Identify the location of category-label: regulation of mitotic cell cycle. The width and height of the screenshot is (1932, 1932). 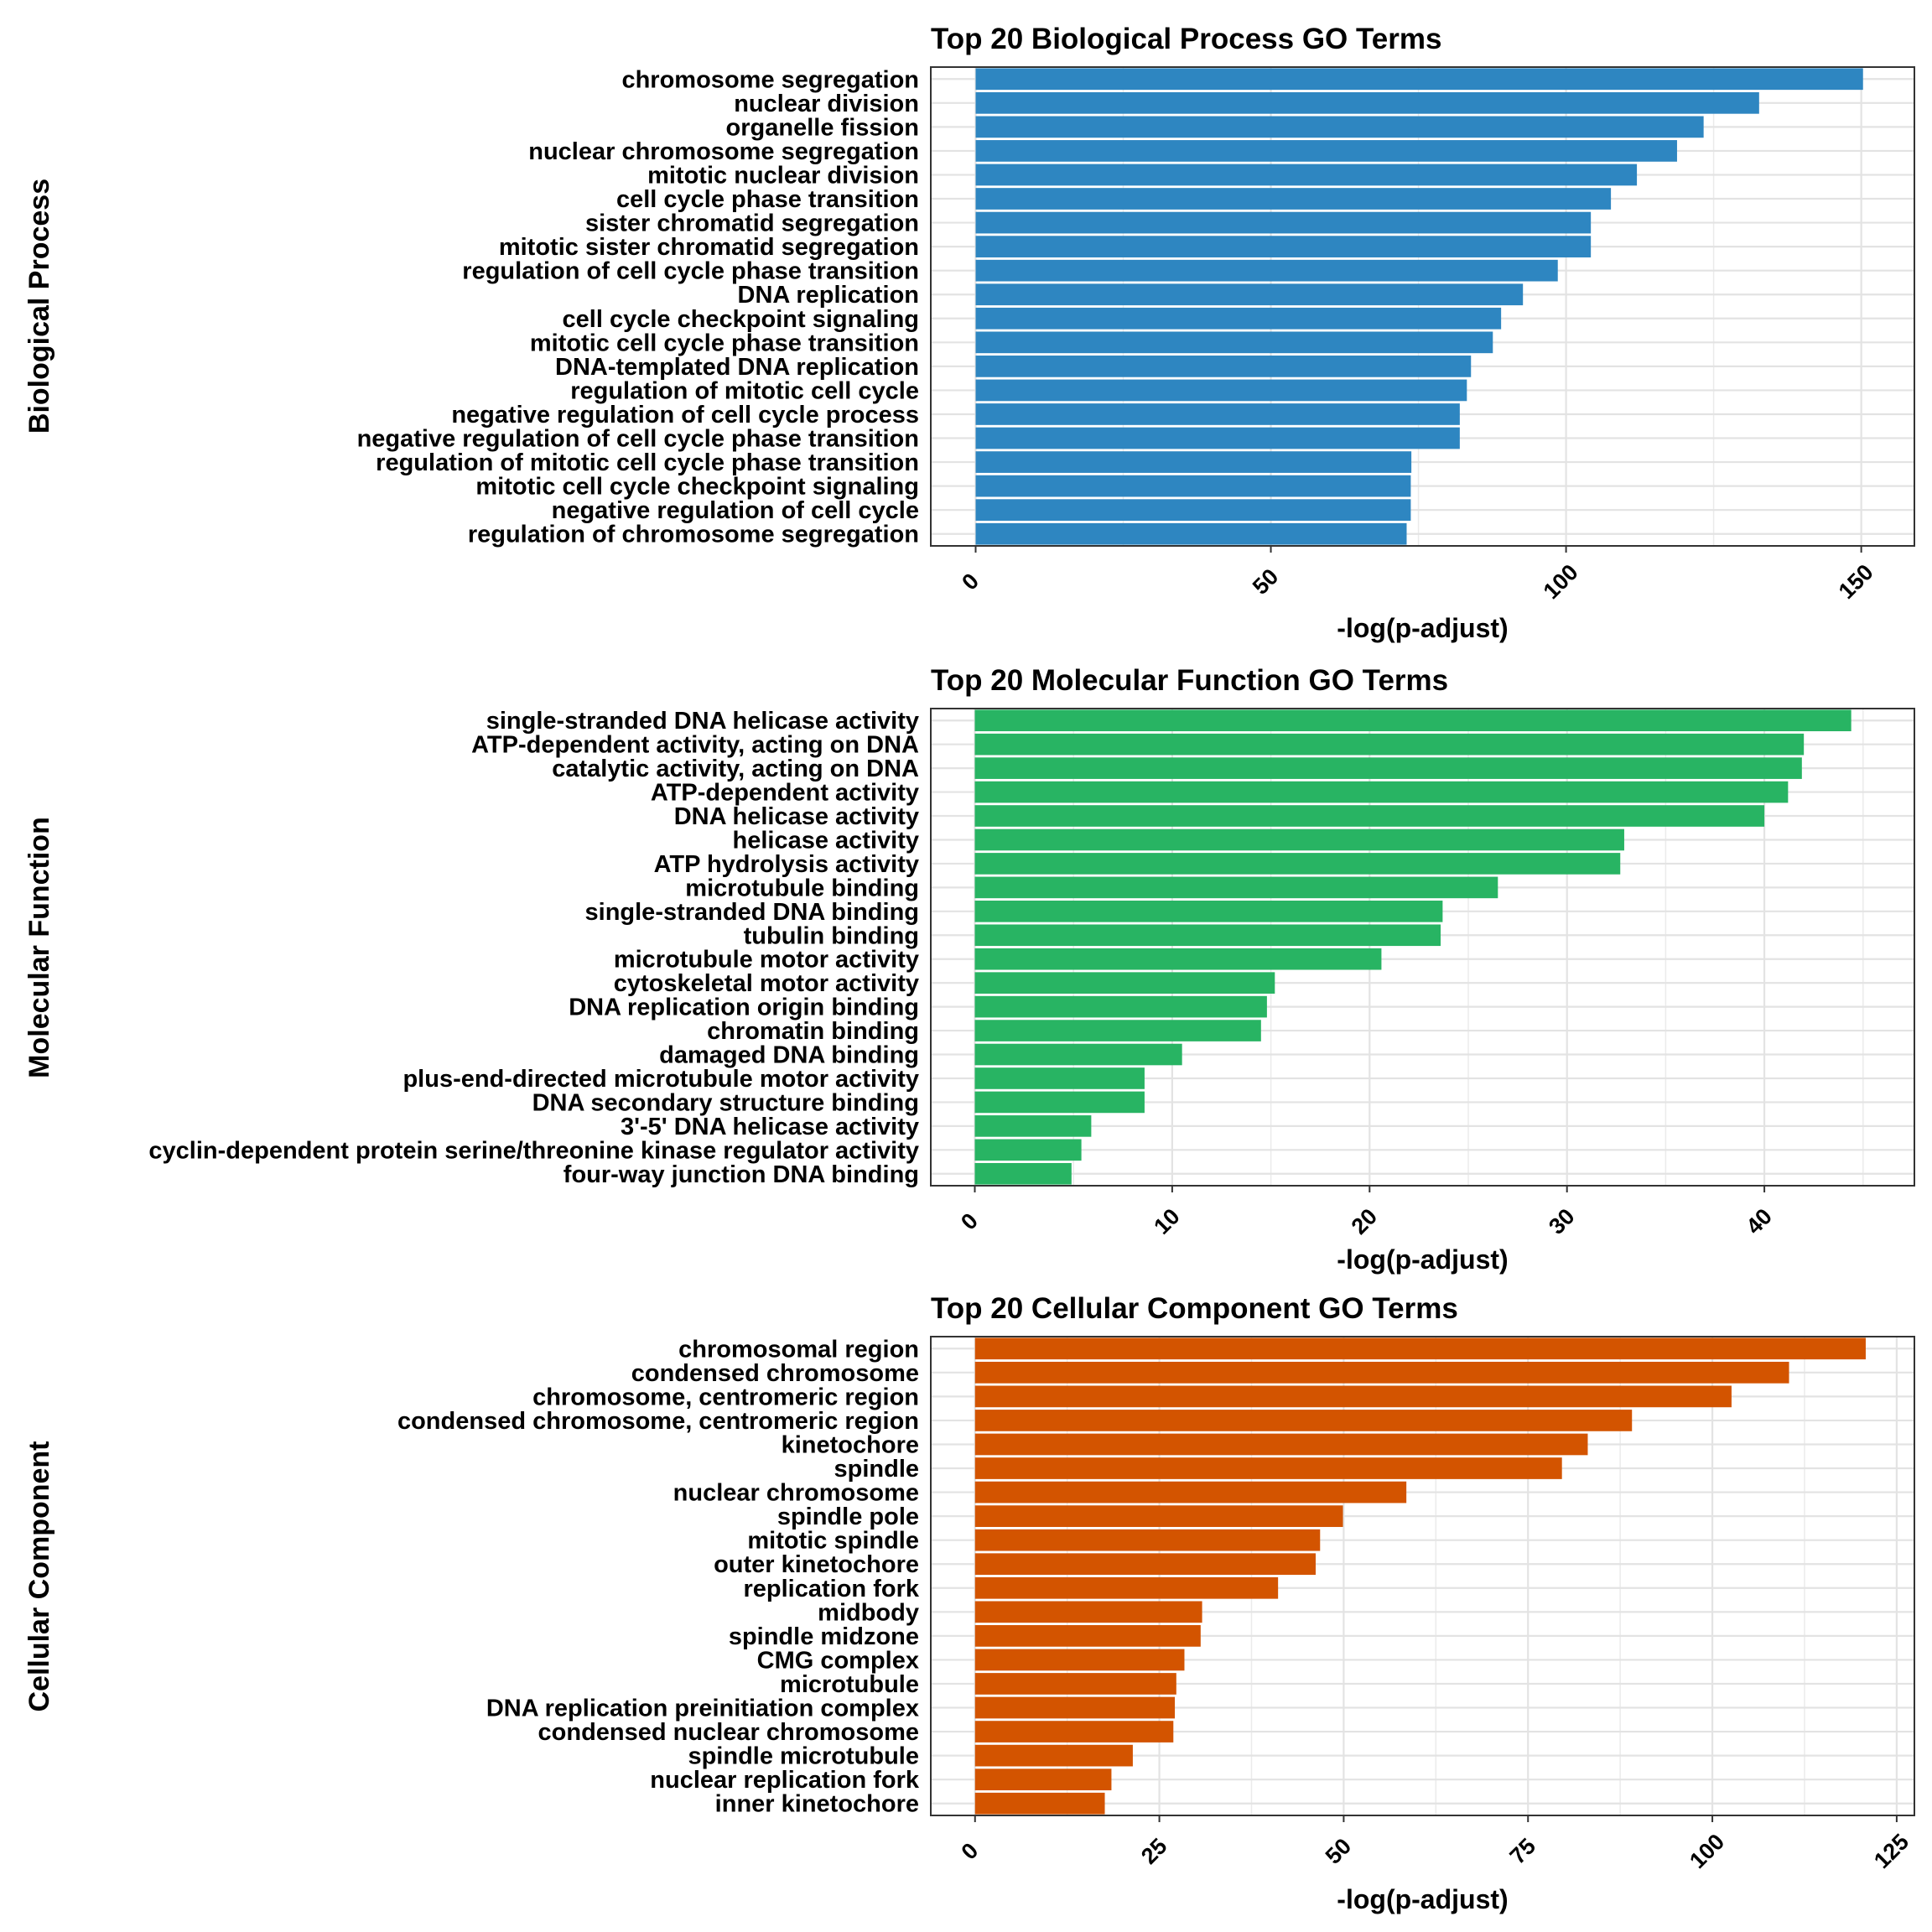
(744, 390).